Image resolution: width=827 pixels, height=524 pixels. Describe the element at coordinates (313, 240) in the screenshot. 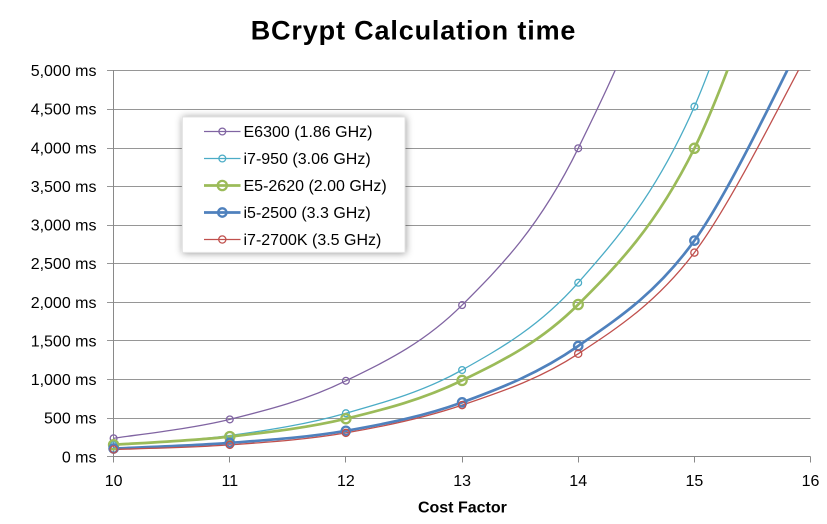

I see `svg-text: i7-2700K (3.5 GHz)` at that location.